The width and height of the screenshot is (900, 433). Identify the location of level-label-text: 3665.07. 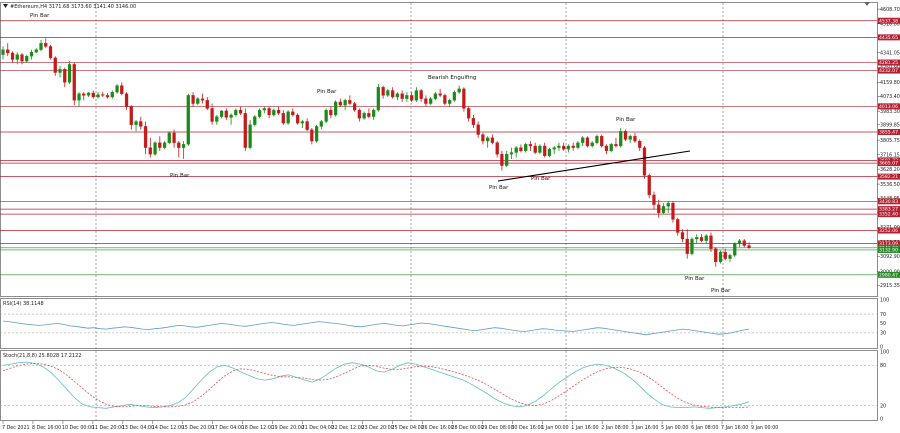
(888, 164).